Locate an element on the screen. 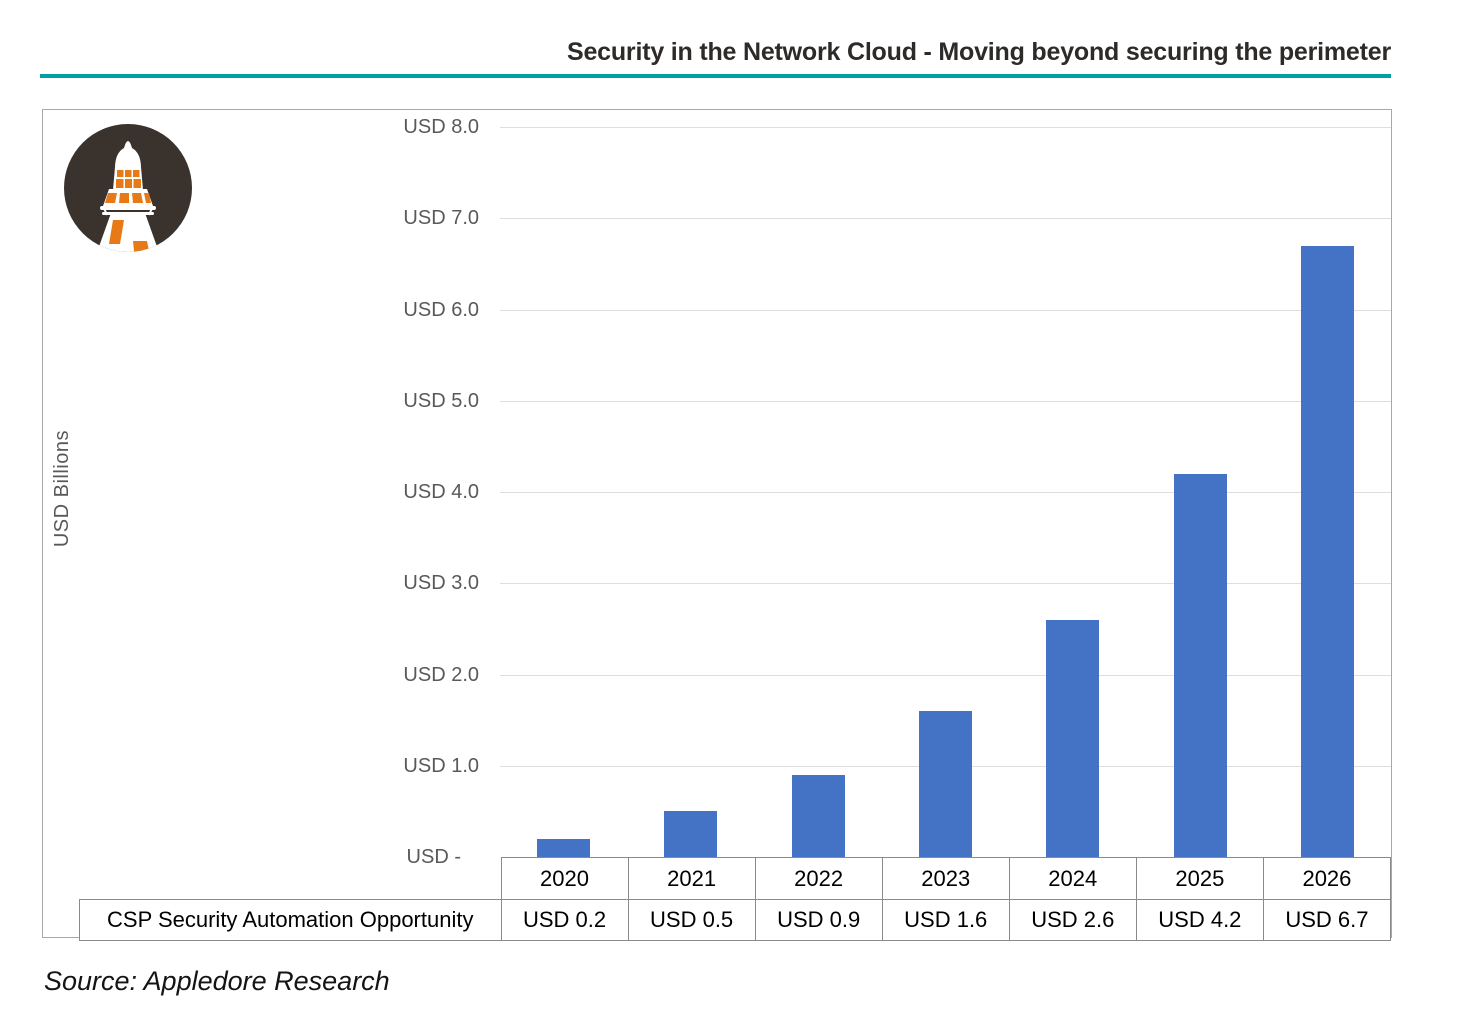 This screenshot has width=1483, height=1015. y-axis-tick-label: USD 6.0 is located at coordinates (441, 309).